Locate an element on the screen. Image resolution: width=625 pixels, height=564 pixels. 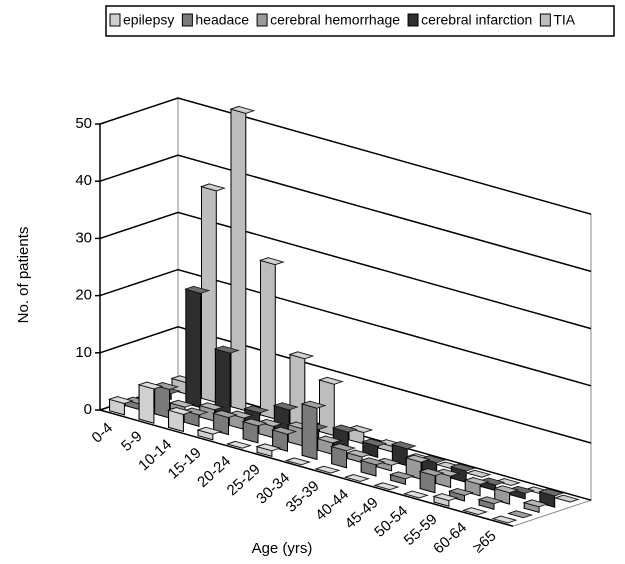
legend-label: cerebral infarction is located at coordinates (476, 20).